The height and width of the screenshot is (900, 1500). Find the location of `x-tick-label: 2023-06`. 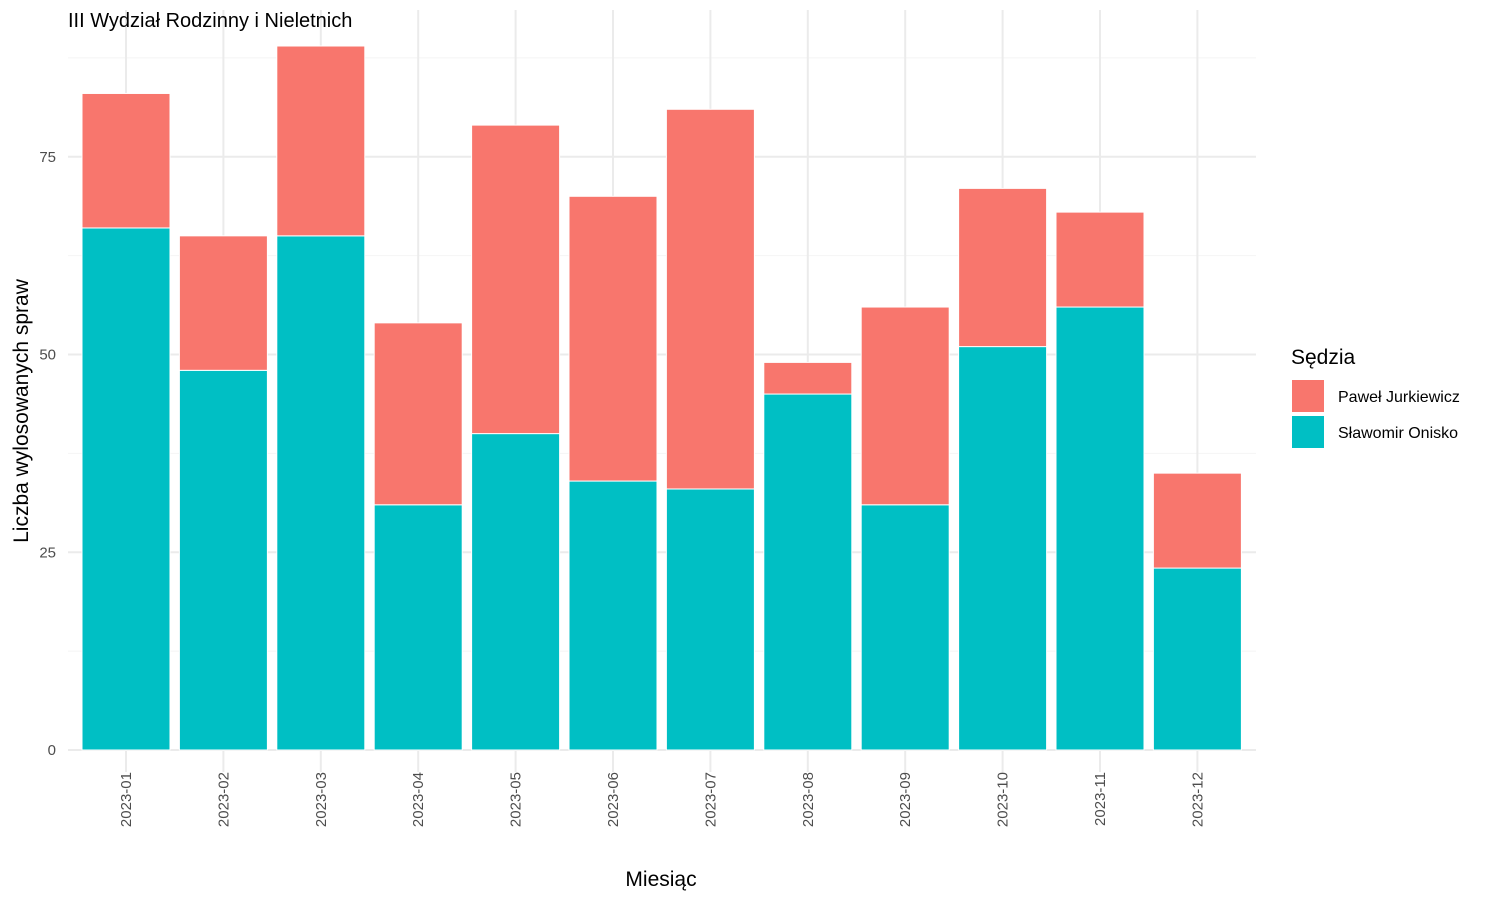

x-tick-label: 2023-06 is located at coordinates (613, 799).